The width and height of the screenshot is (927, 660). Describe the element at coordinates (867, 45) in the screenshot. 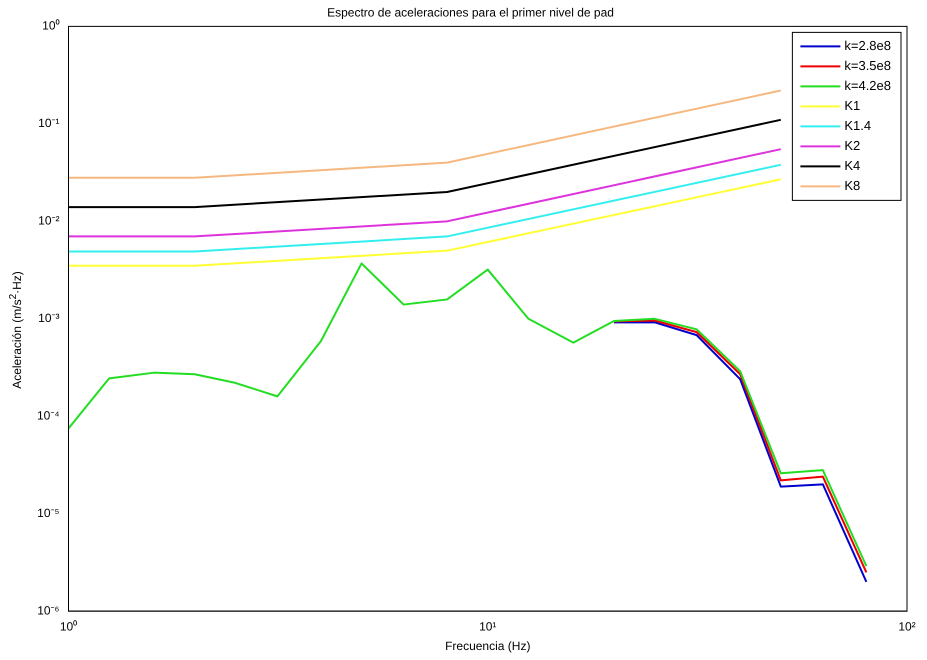

I see `legend-label: k=2.8e8` at that location.